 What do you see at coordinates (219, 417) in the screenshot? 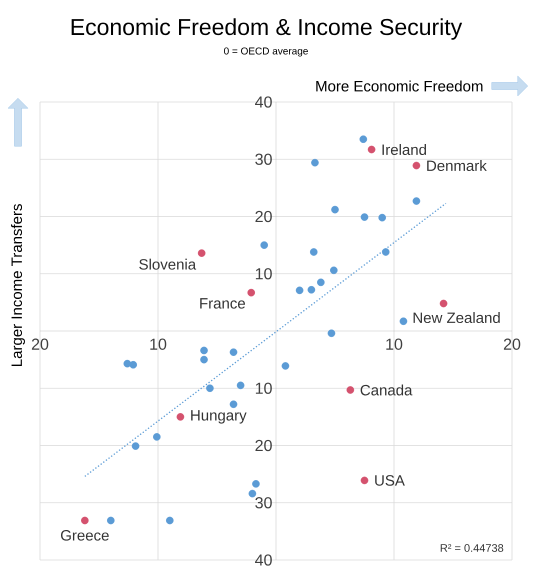
I see `annotation: Hungary` at bounding box center [219, 417].